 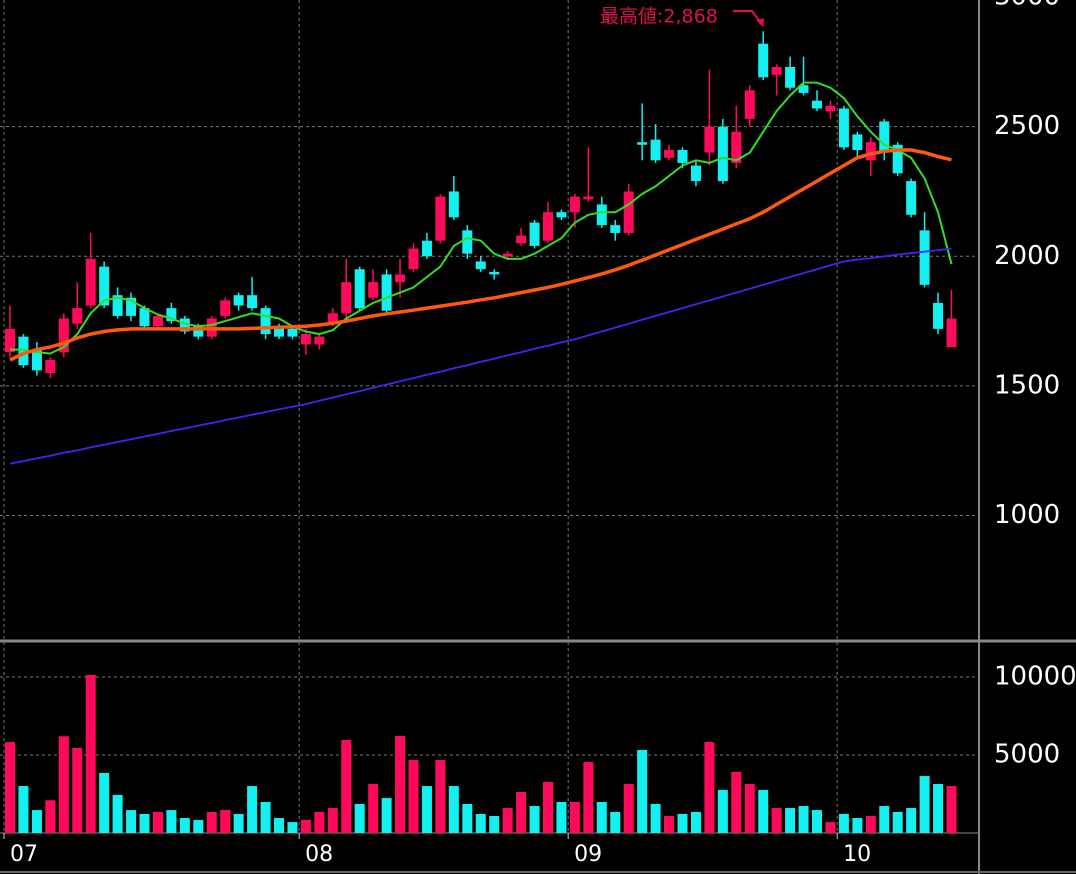 I want to click on x-tick-label: 10, so click(x=857, y=854).